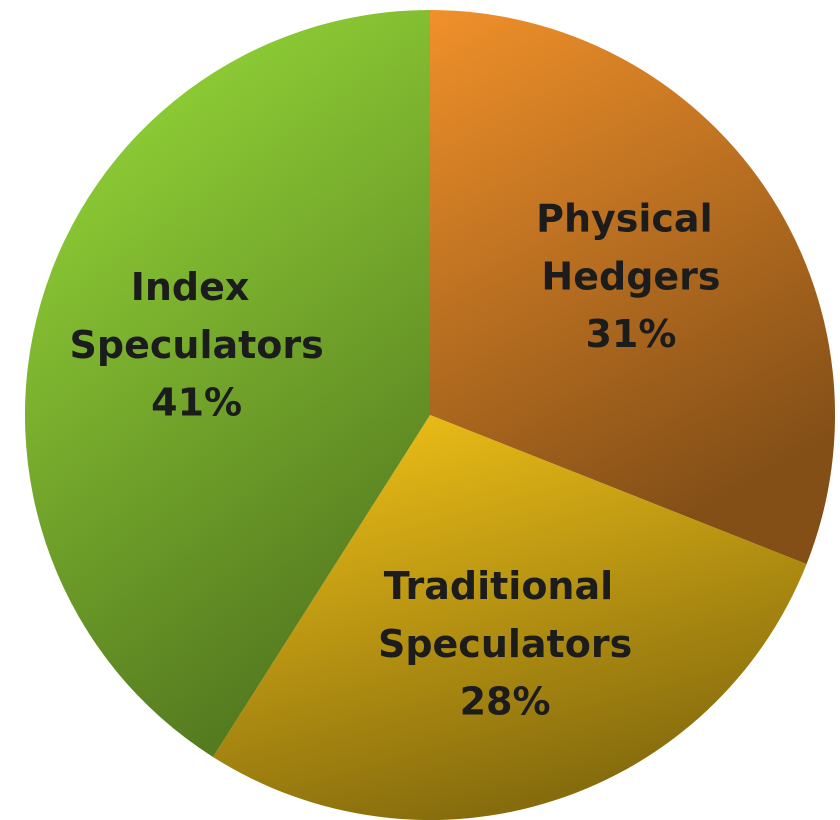  What do you see at coordinates (197, 287) in the screenshot?
I see `label-line: Index` at bounding box center [197, 287].